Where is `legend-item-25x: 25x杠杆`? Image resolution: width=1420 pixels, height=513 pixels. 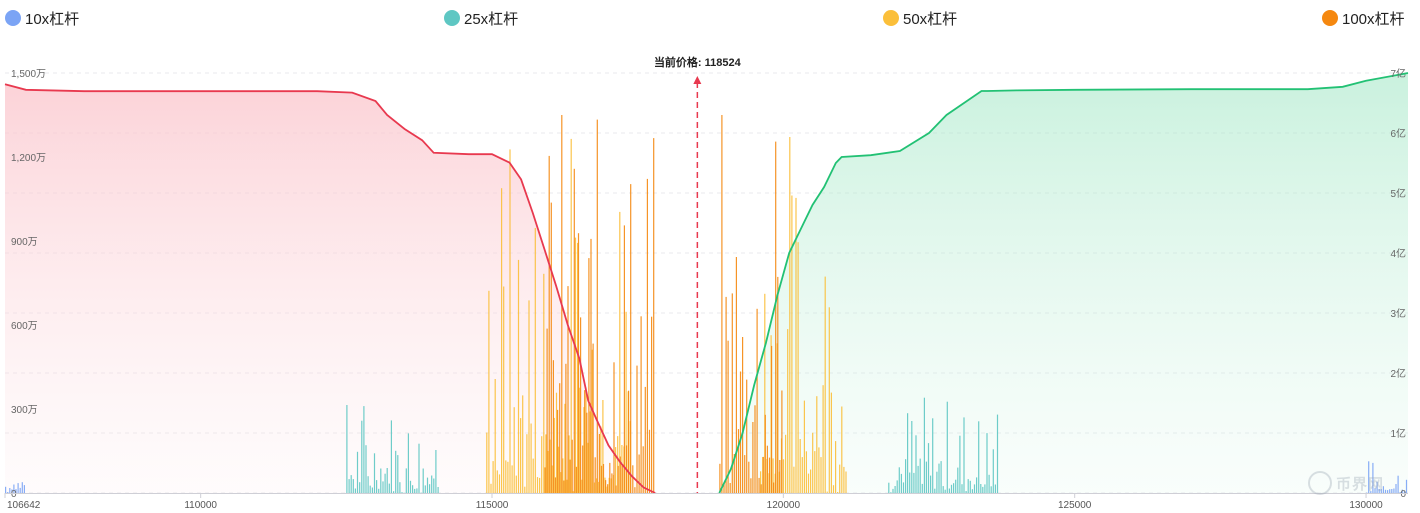 legend-item-25x: 25x杠杆 is located at coordinates (481, 18).